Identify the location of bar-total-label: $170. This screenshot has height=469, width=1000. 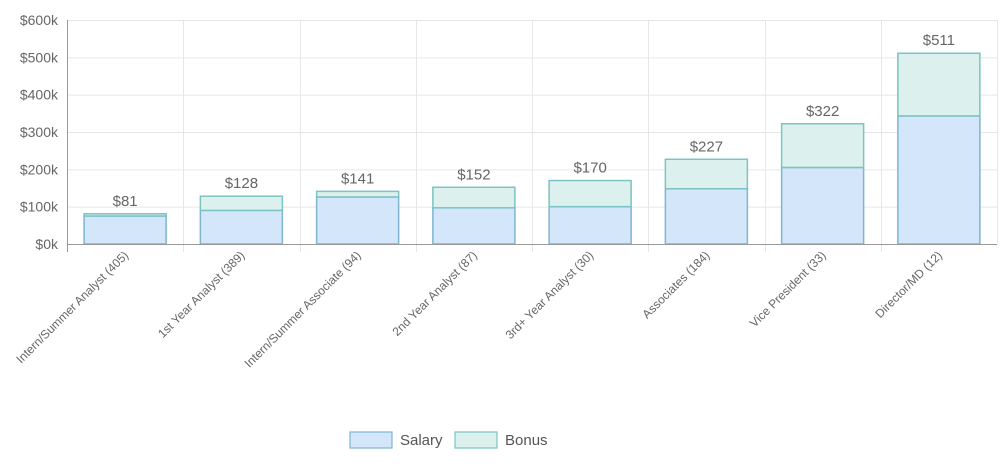
(589, 168).